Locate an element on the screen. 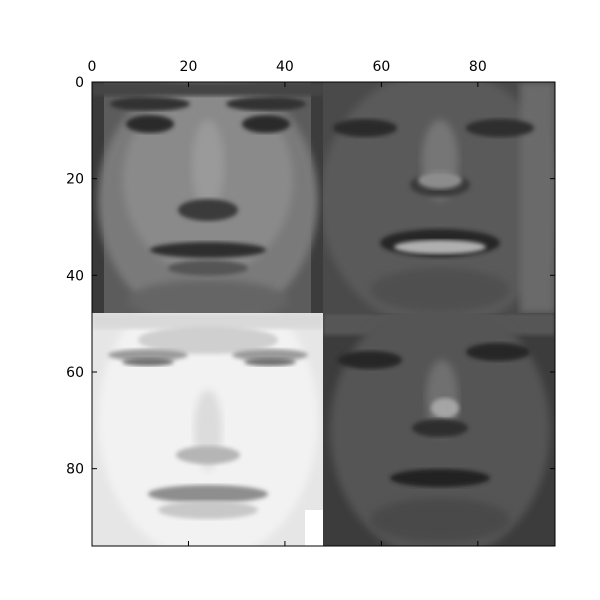  x-tick-label: 40 is located at coordinates (285, 67).